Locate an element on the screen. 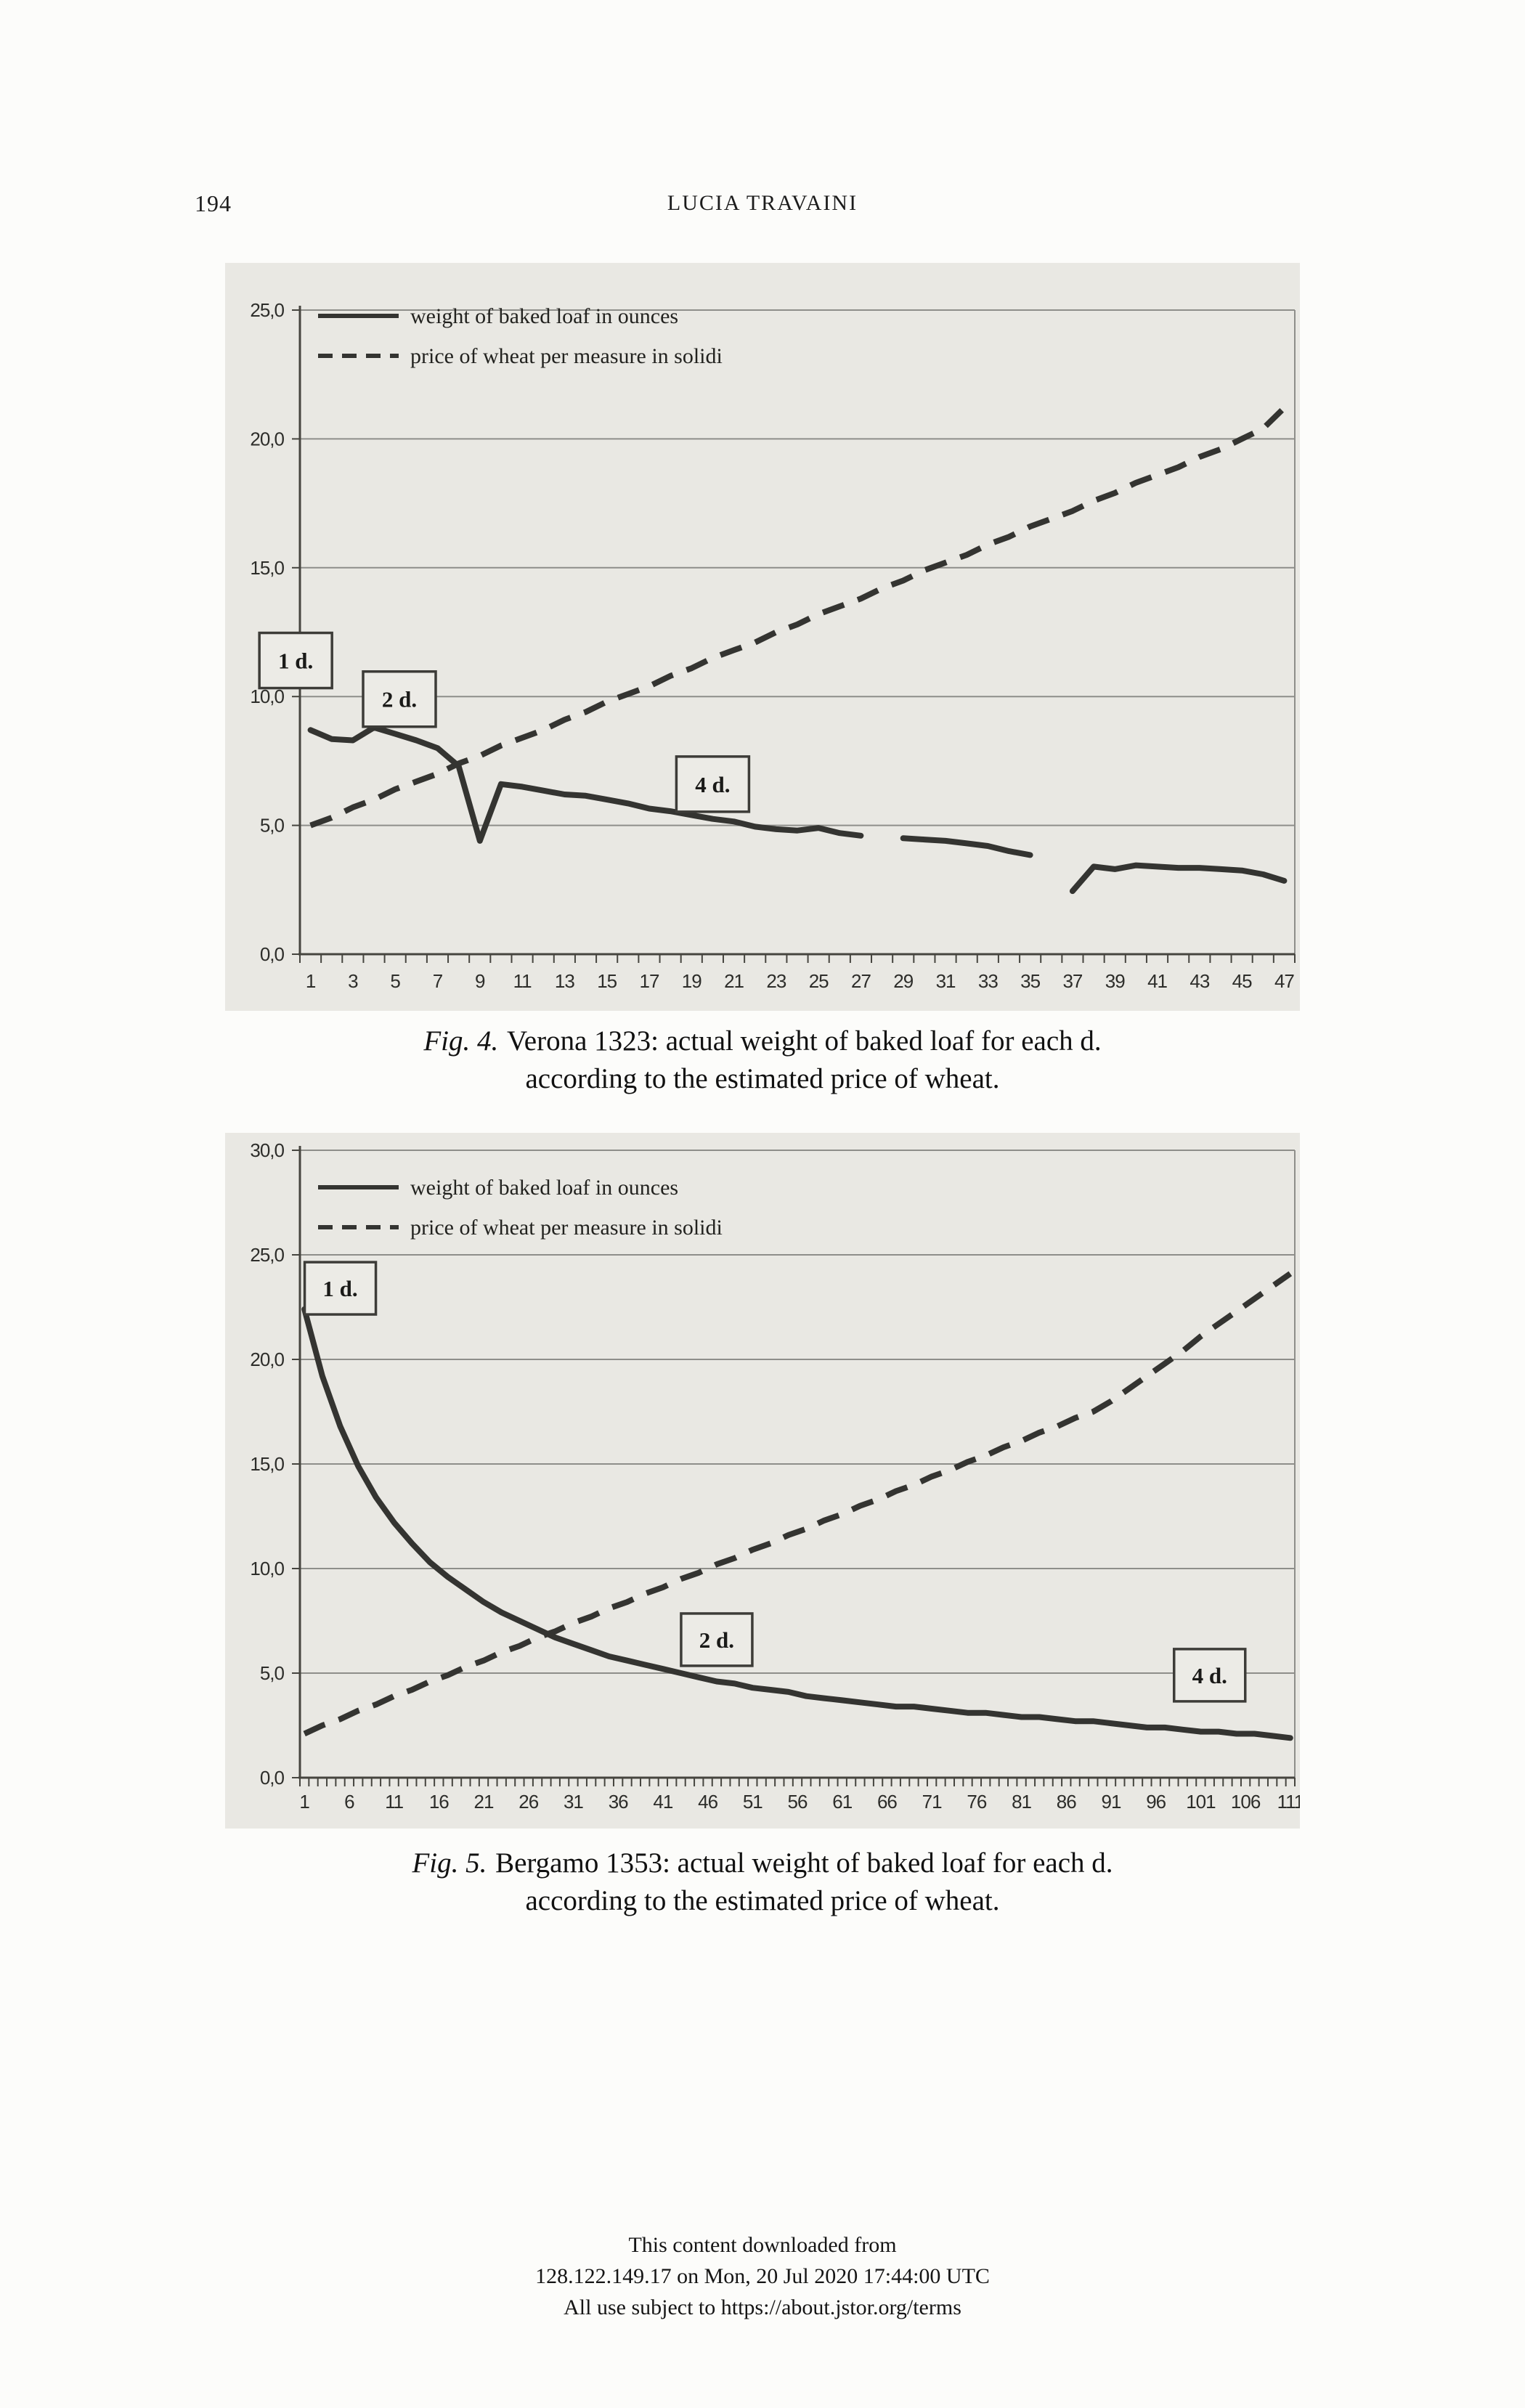 The image size is (1525, 2408). x-tick-label: 26 is located at coordinates (528, 1802).